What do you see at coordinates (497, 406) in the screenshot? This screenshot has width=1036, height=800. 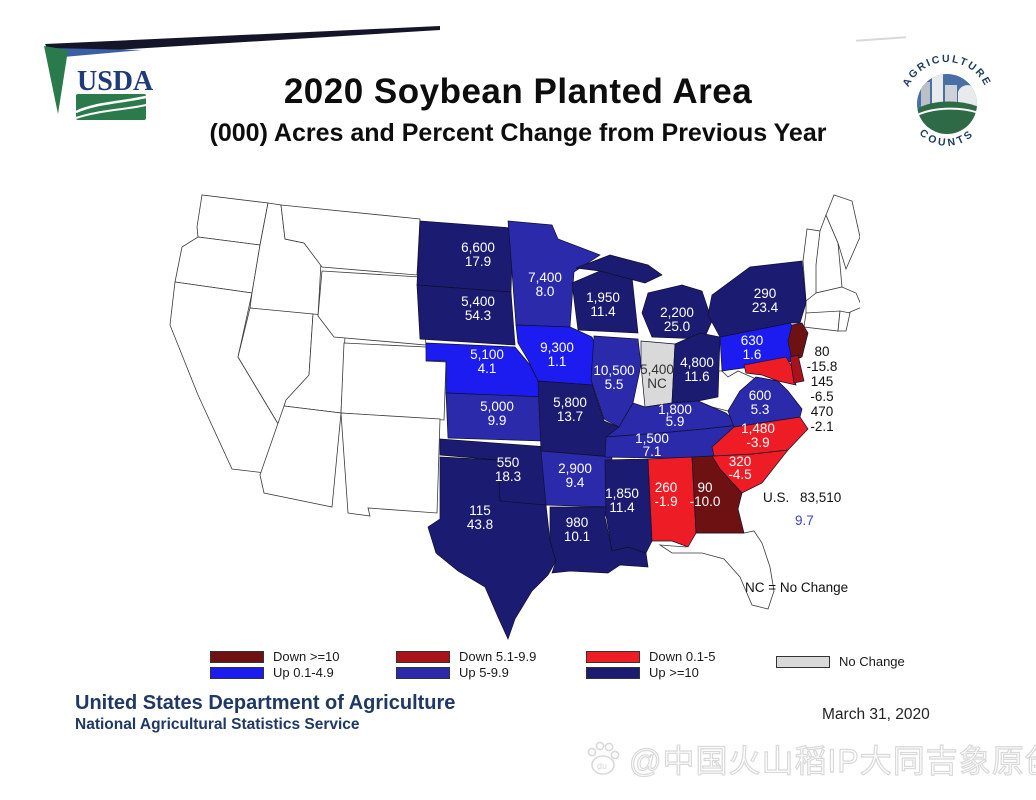 I see `svg-text: 5,000` at bounding box center [497, 406].